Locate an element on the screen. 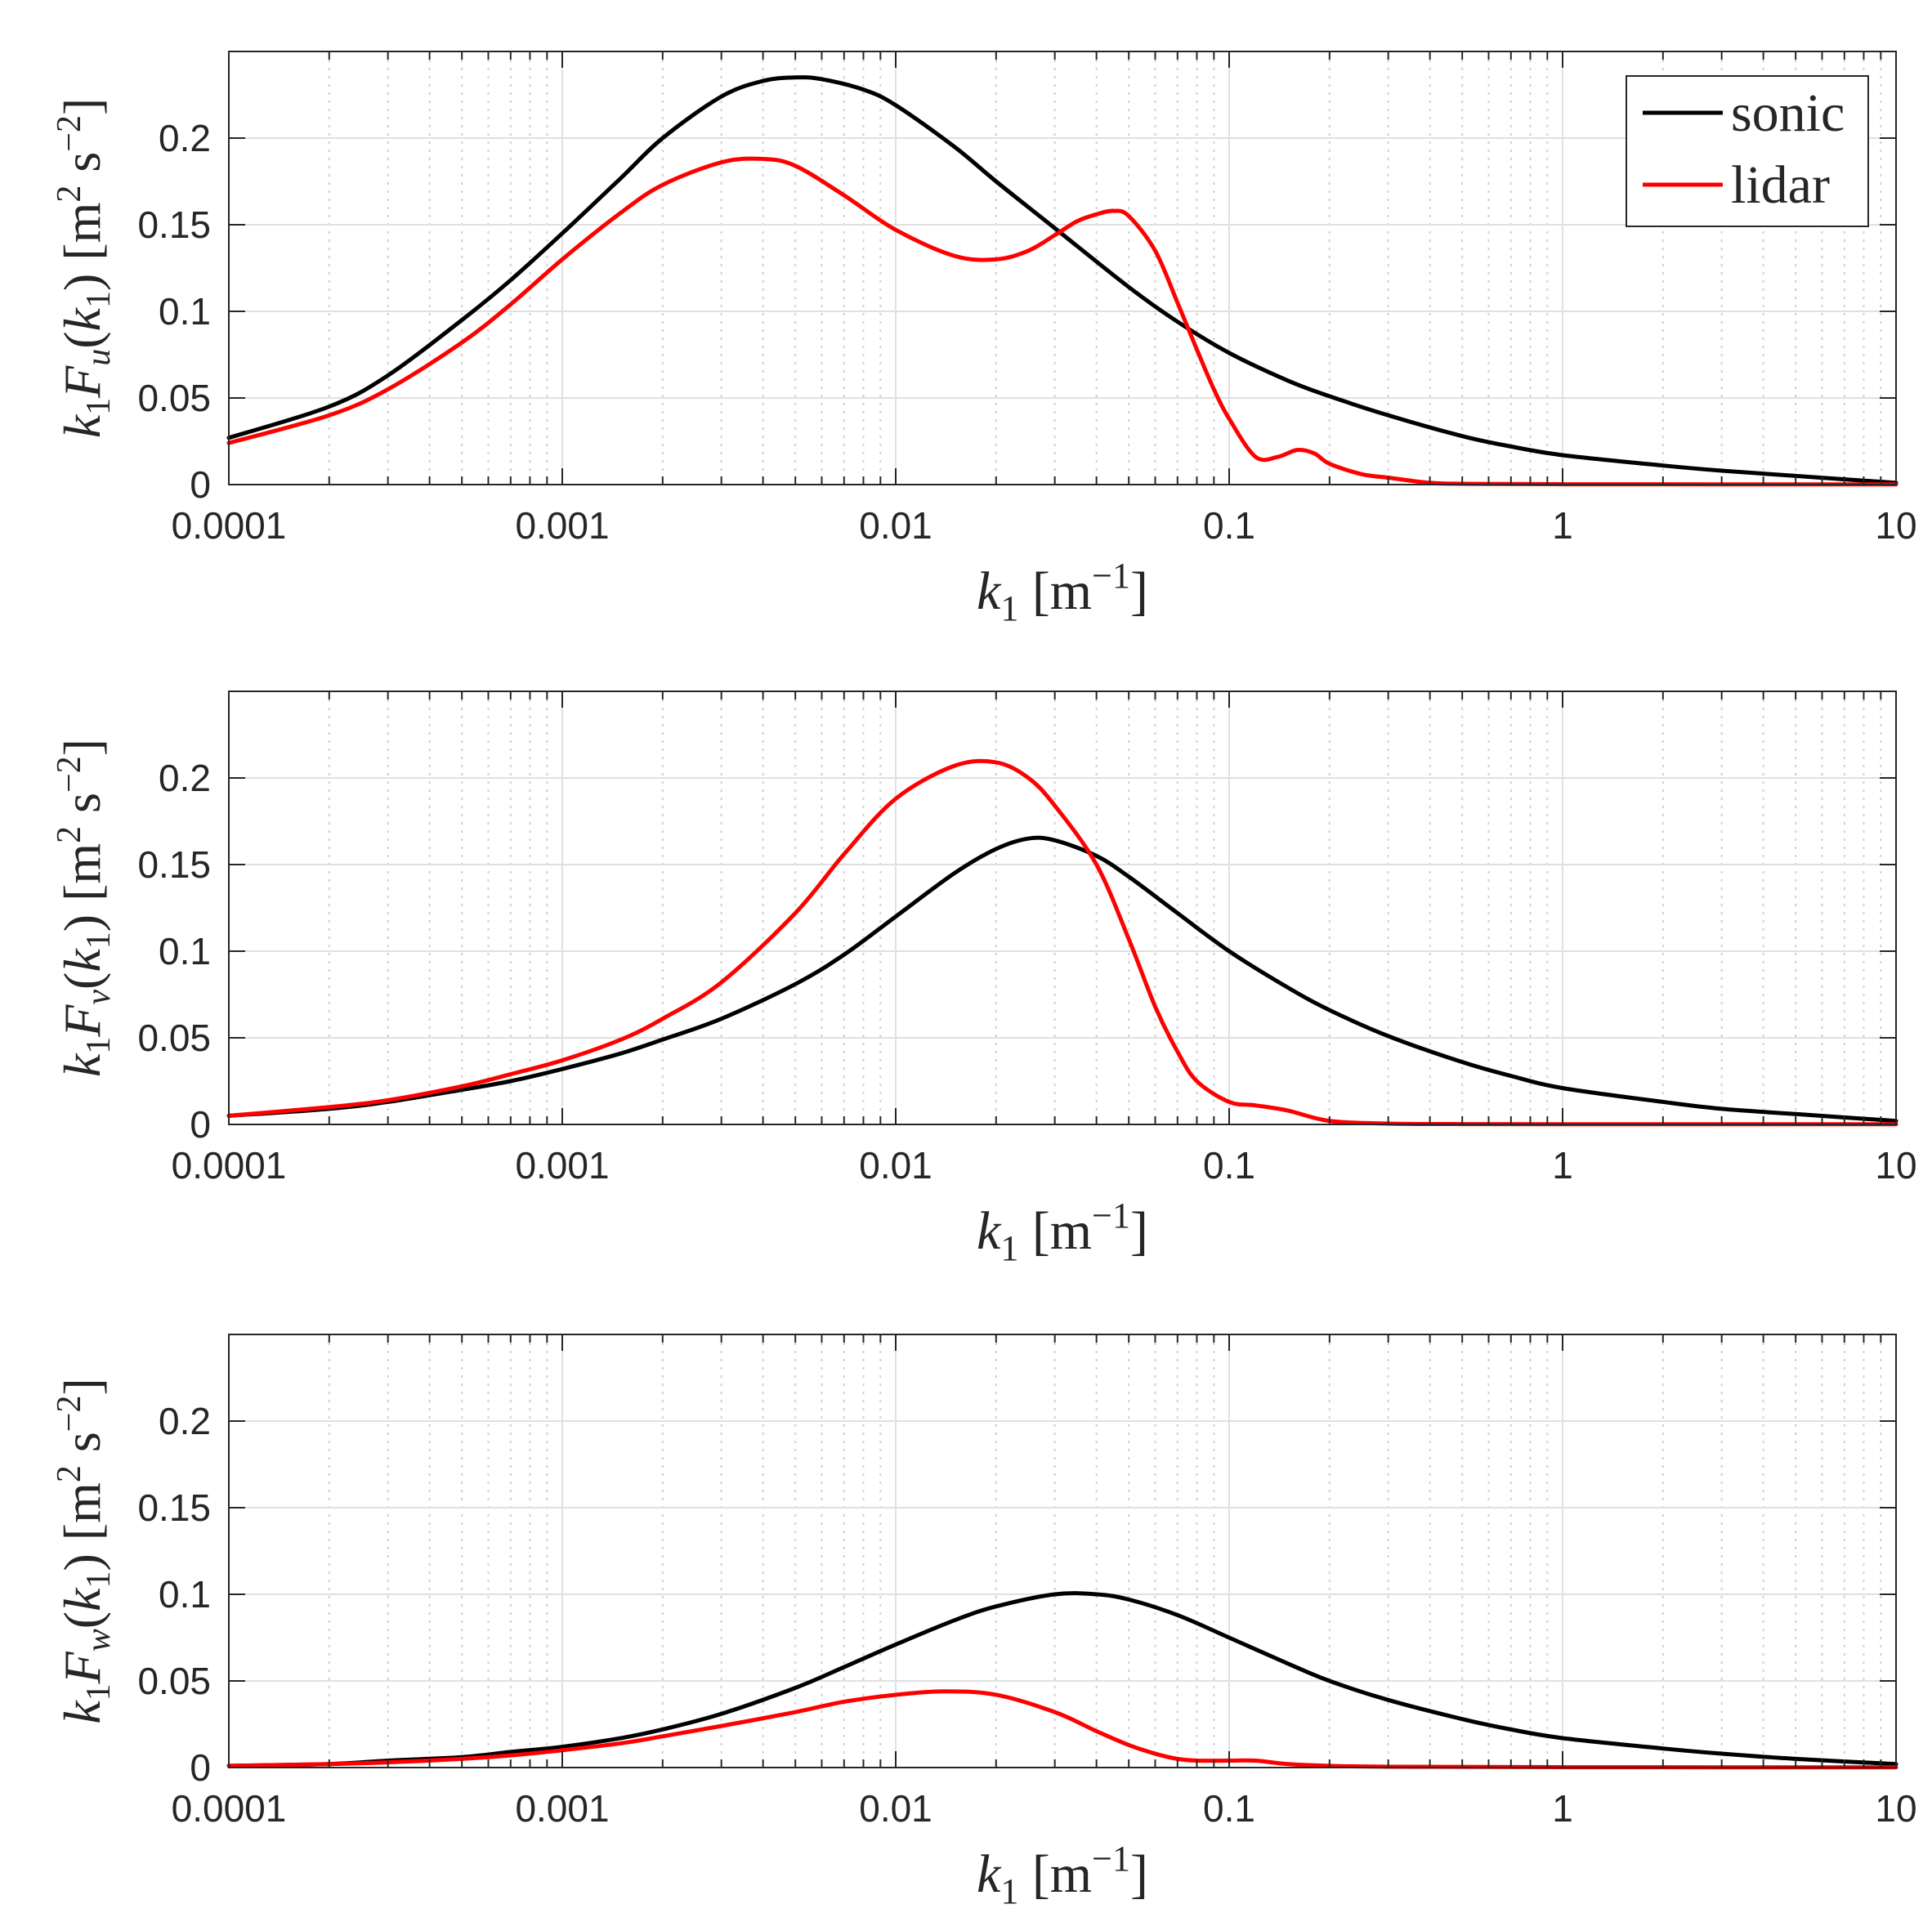  panel-u-y-tick-label: 0.1 is located at coordinates (185, 311).